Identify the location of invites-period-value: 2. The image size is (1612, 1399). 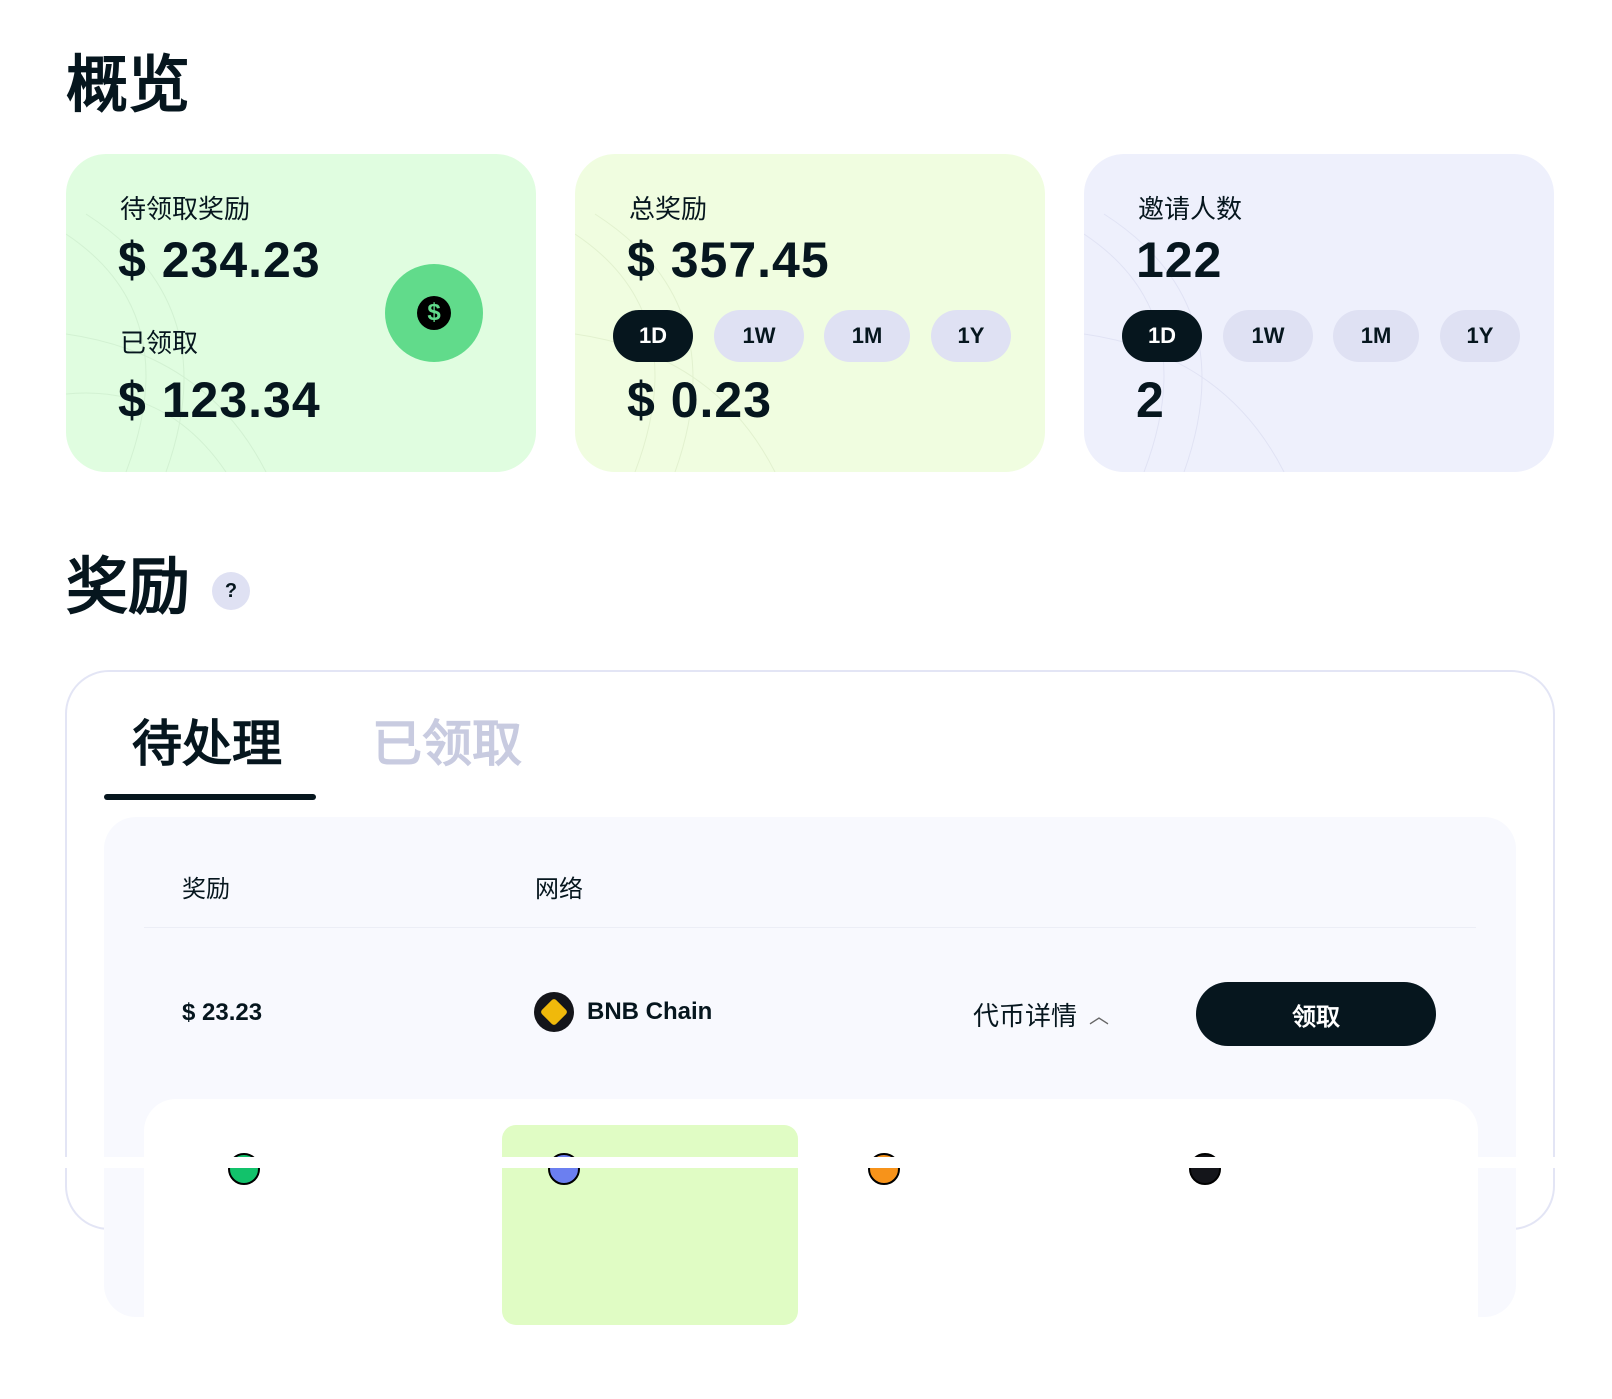
(1150, 400).